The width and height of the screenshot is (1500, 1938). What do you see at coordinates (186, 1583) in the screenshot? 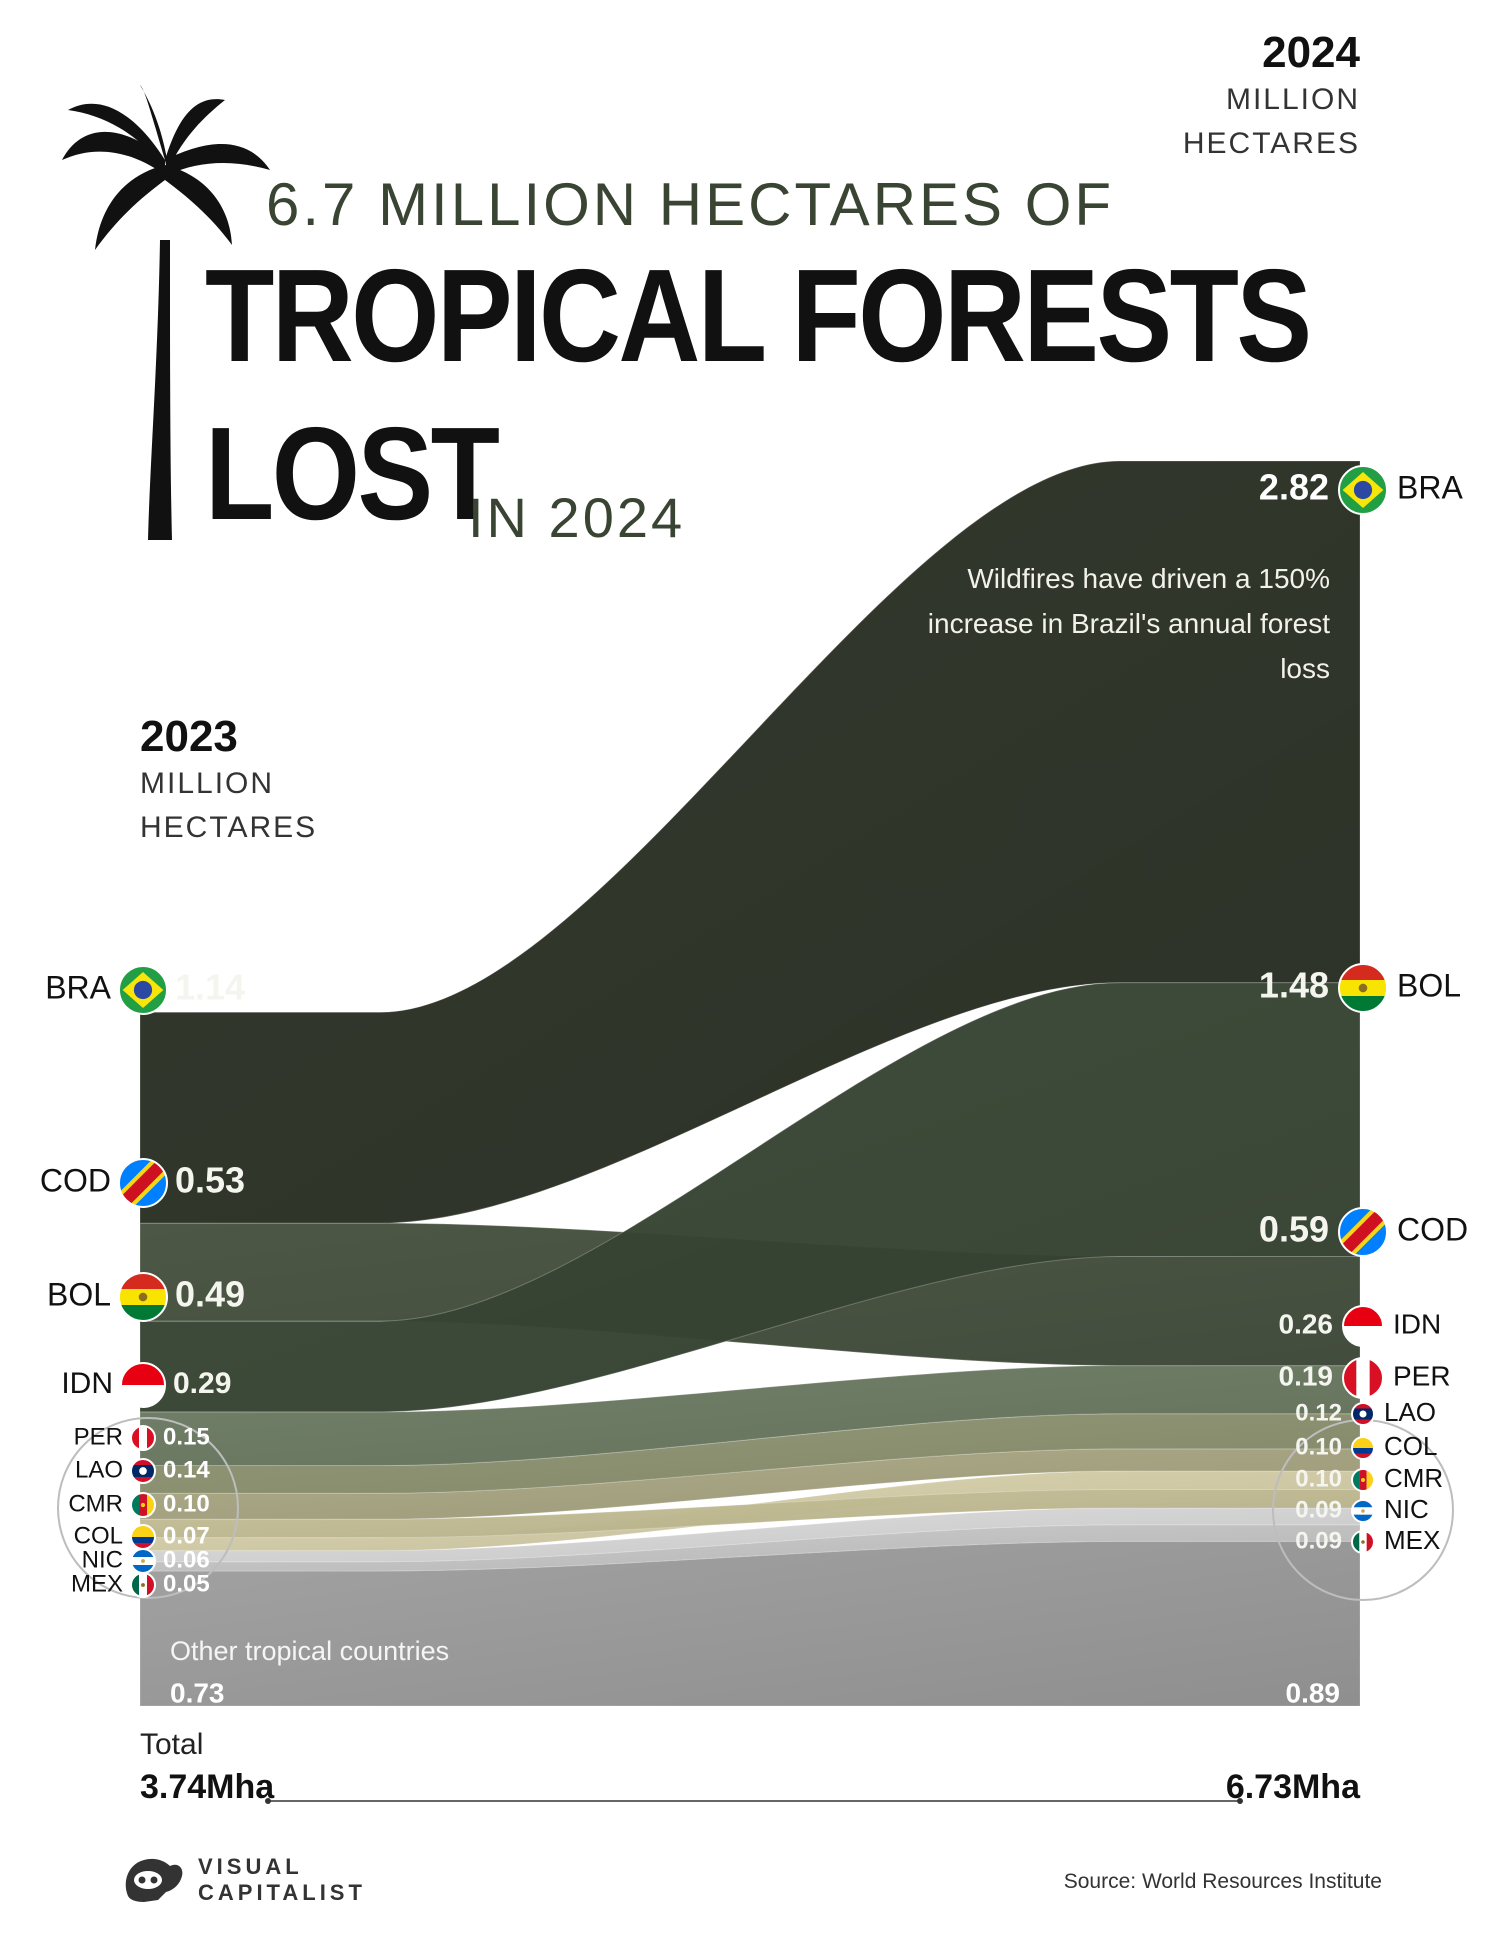
I see `left-value-mex: 0.05` at bounding box center [186, 1583].